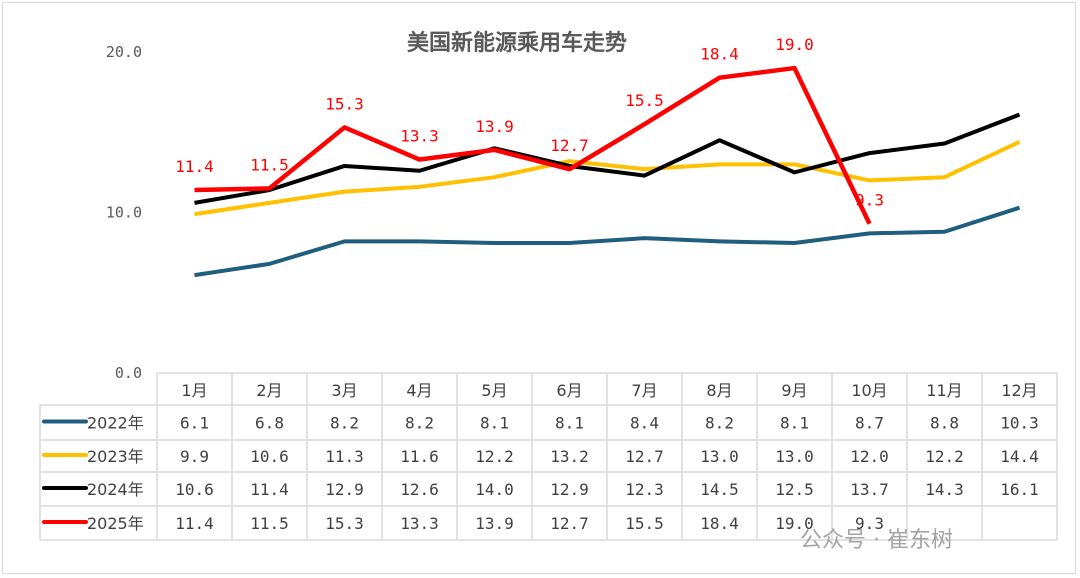 This screenshot has width=1080, height=578. What do you see at coordinates (269, 164) in the screenshot?
I see `data-label: 11.5` at bounding box center [269, 164].